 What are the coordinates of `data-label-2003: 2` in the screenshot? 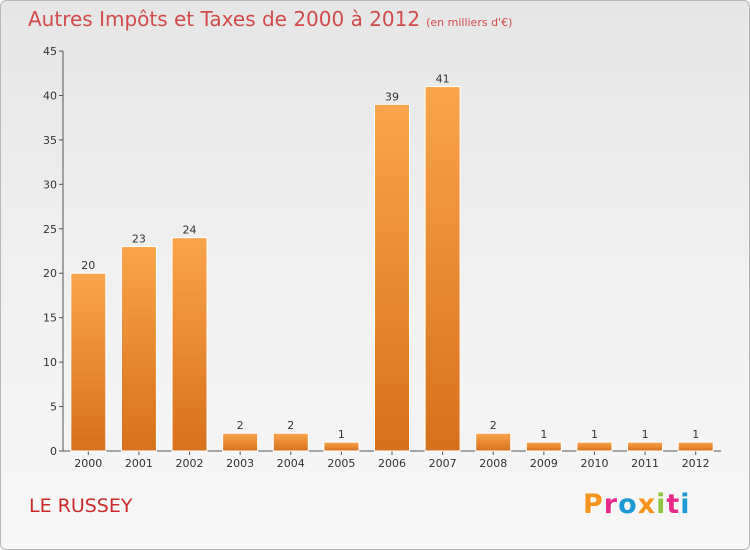 It's located at (240, 425).